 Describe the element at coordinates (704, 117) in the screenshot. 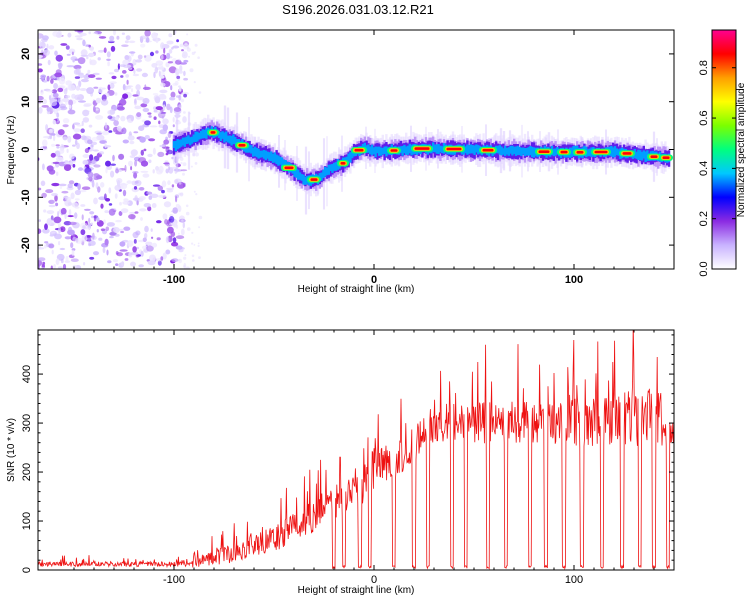

I see `colorbar-tick-label: 0.6` at that location.